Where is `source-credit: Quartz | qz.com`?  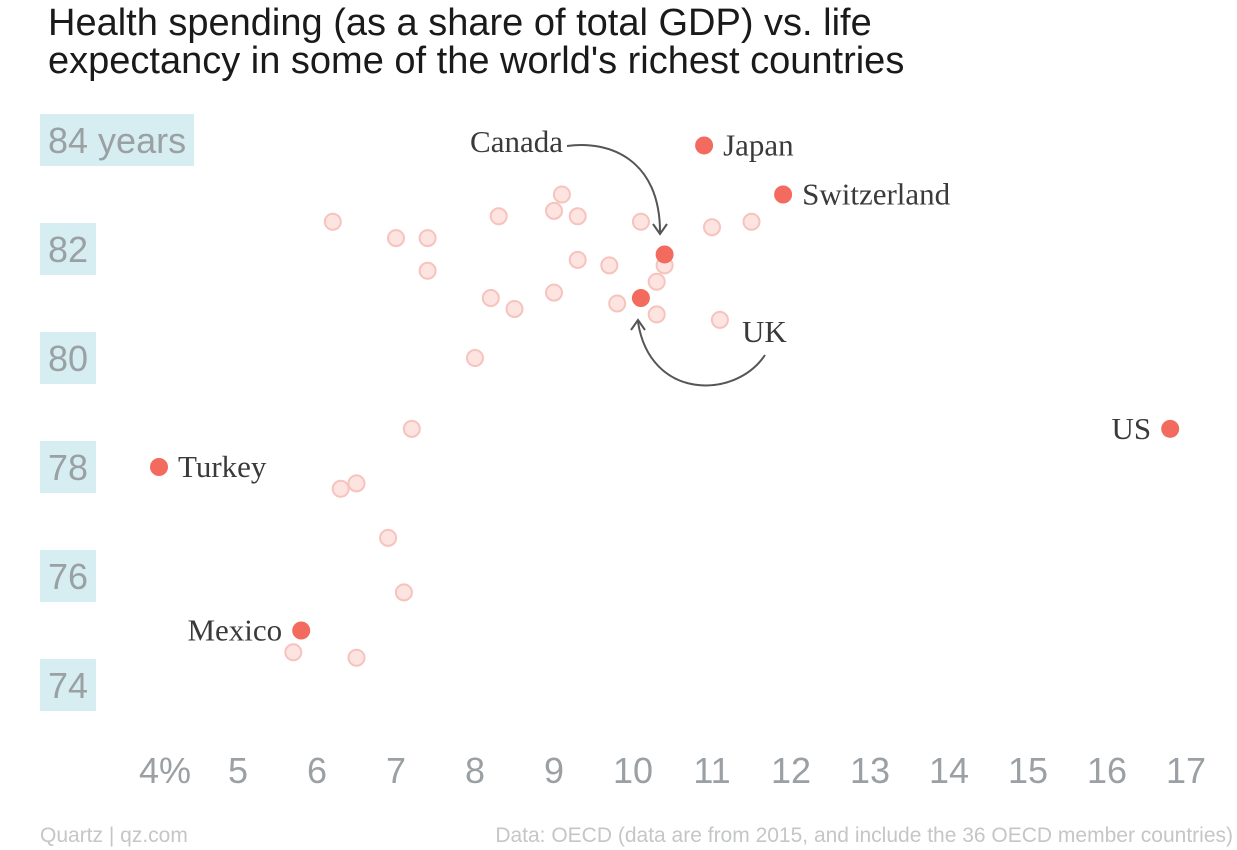 source-credit: Quartz | qz.com is located at coordinates (114, 835).